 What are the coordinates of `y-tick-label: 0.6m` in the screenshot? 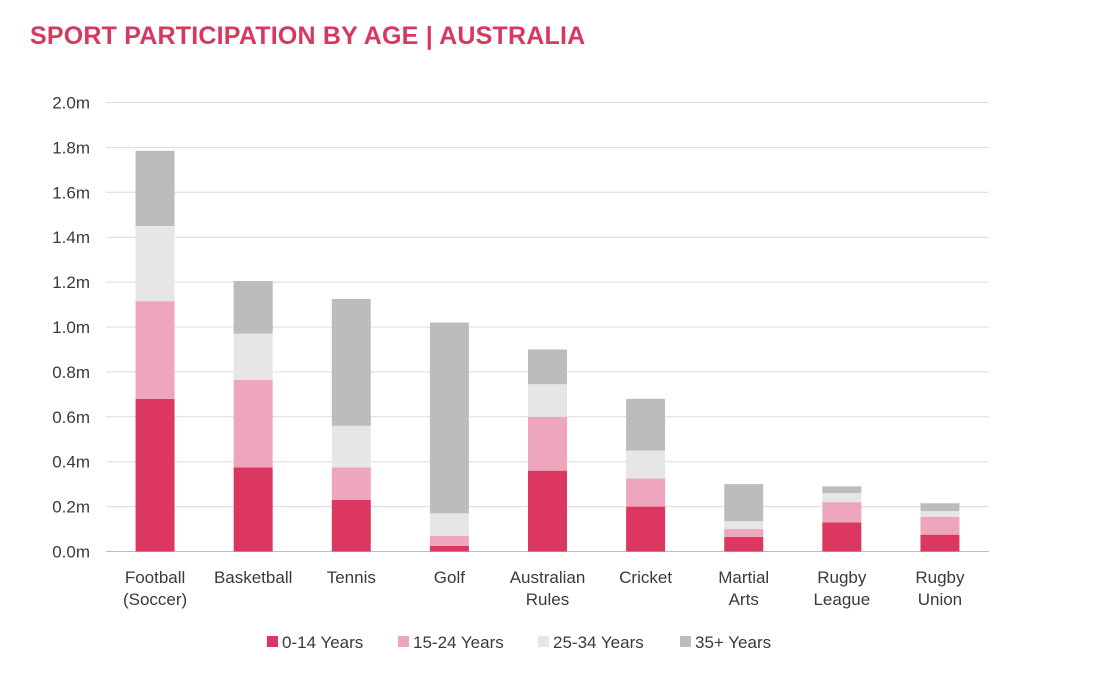 It's located at (71, 417).